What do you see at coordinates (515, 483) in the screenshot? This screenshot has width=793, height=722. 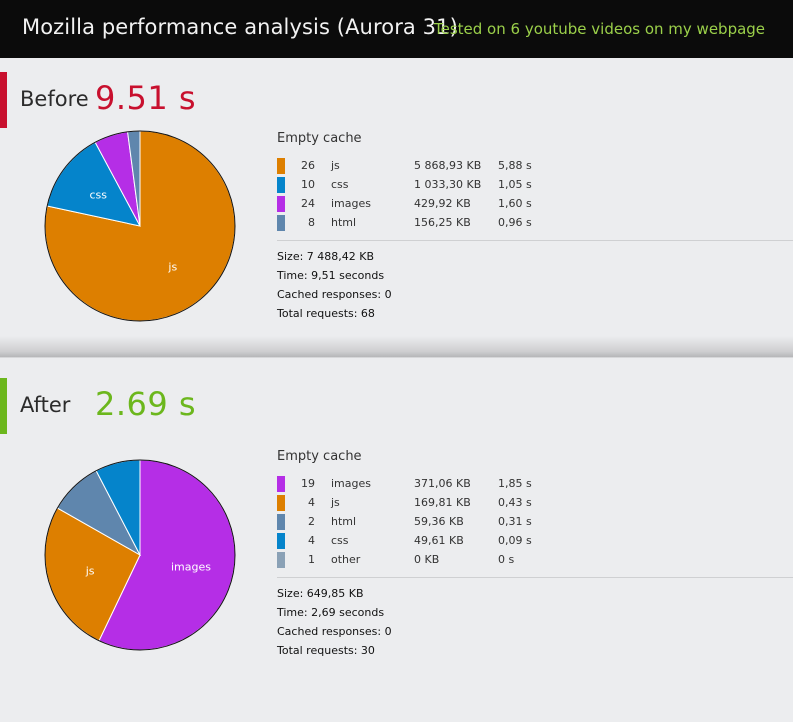 I see `legend-time: 1,85 s` at bounding box center [515, 483].